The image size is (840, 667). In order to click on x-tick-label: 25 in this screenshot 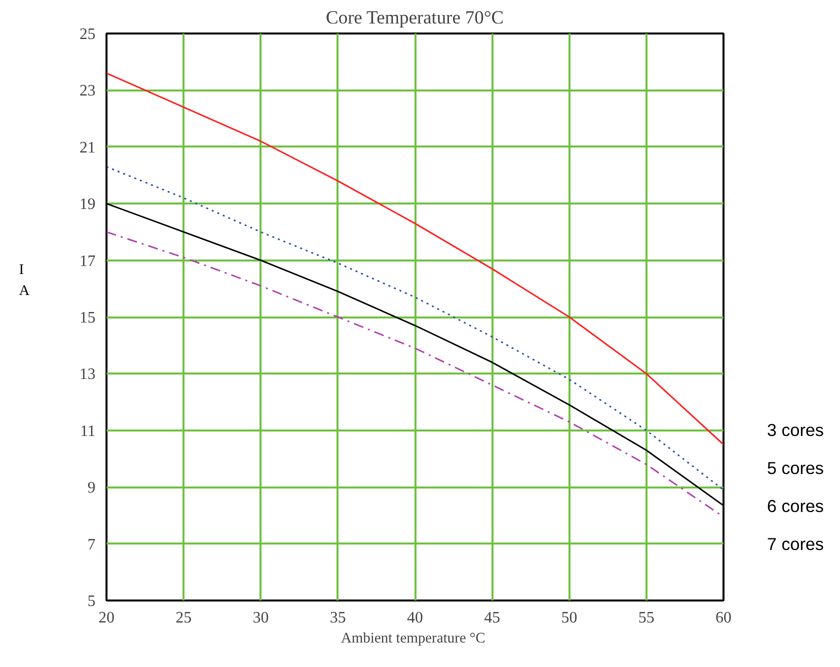, I will do `click(184, 618)`.